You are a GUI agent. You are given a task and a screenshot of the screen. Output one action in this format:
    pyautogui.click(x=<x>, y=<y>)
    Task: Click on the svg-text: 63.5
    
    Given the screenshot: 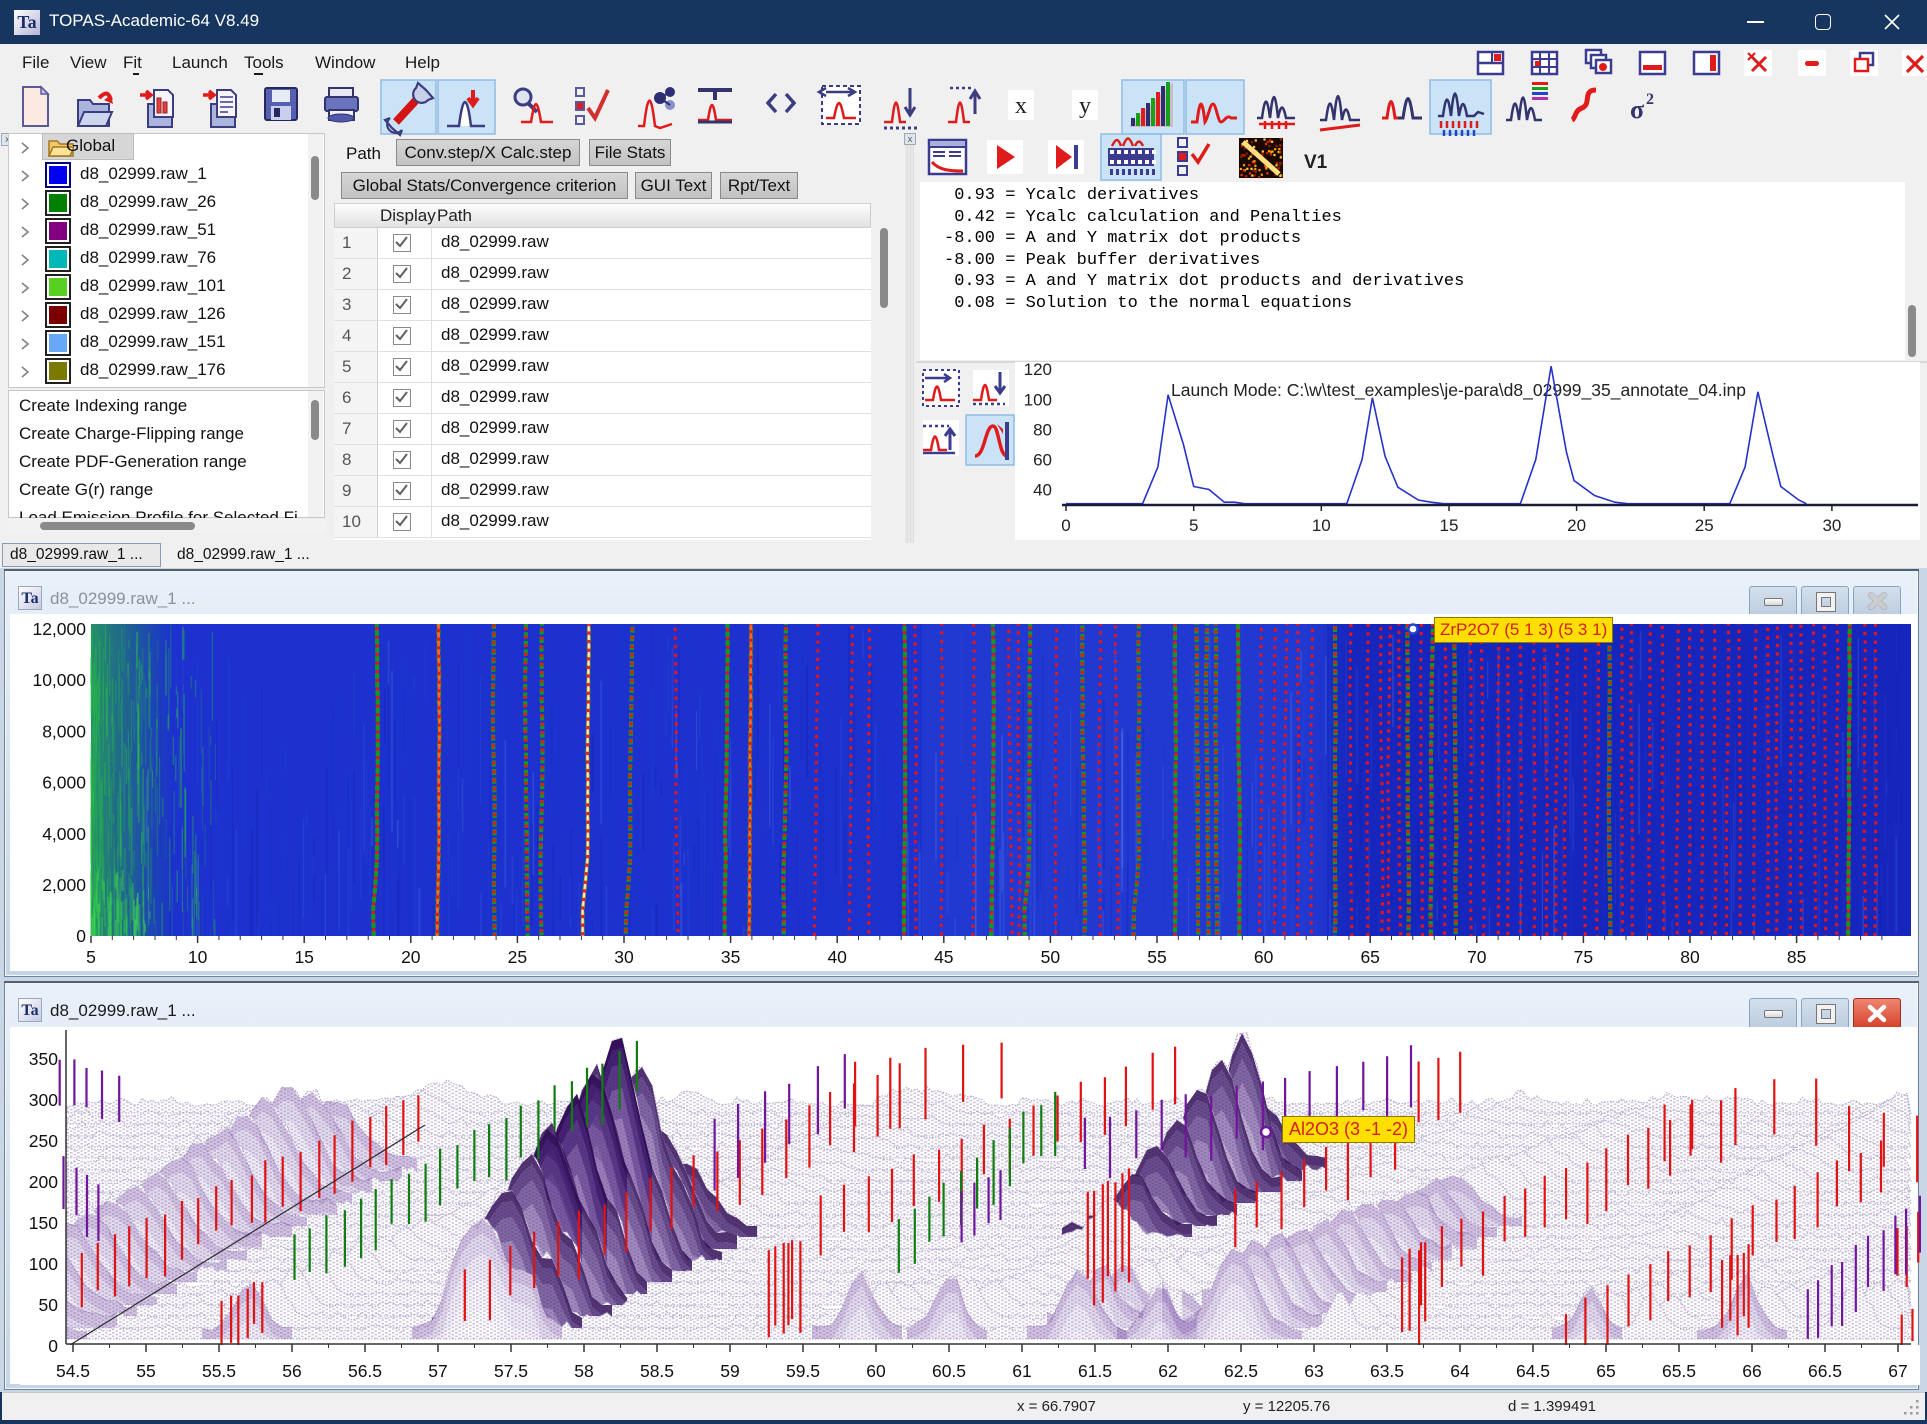 What is the action you would take?
    pyautogui.click(x=1387, y=1371)
    